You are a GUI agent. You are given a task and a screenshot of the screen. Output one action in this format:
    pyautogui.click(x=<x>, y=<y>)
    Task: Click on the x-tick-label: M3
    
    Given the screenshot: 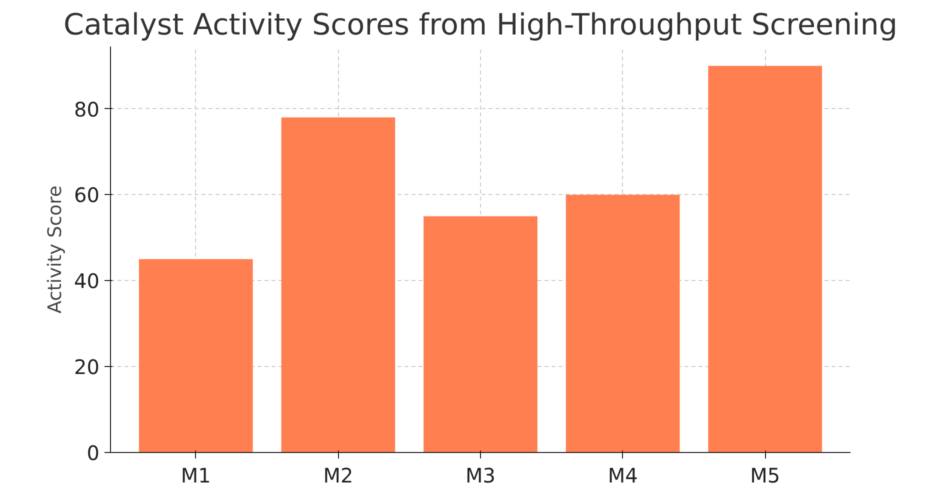 What is the action you would take?
    pyautogui.click(x=481, y=476)
    